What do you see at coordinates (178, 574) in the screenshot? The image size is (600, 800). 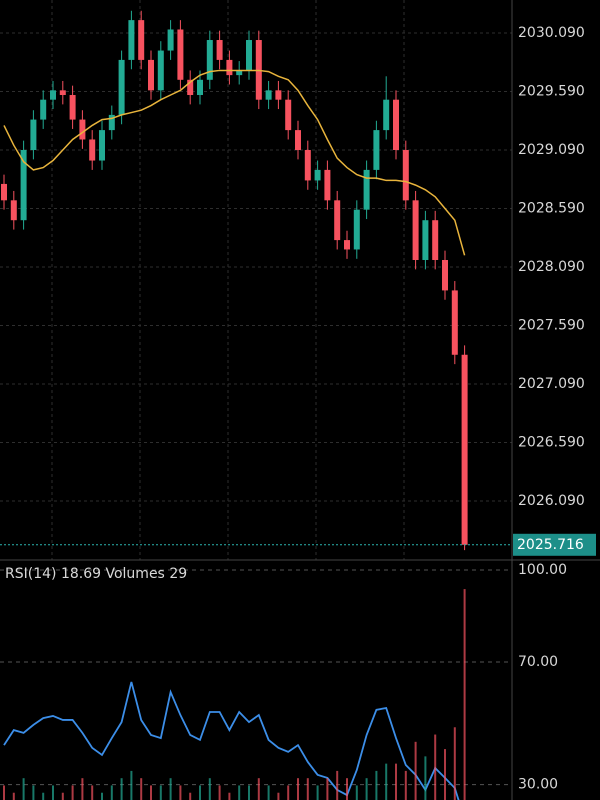 I see `volume-value: 29` at bounding box center [178, 574].